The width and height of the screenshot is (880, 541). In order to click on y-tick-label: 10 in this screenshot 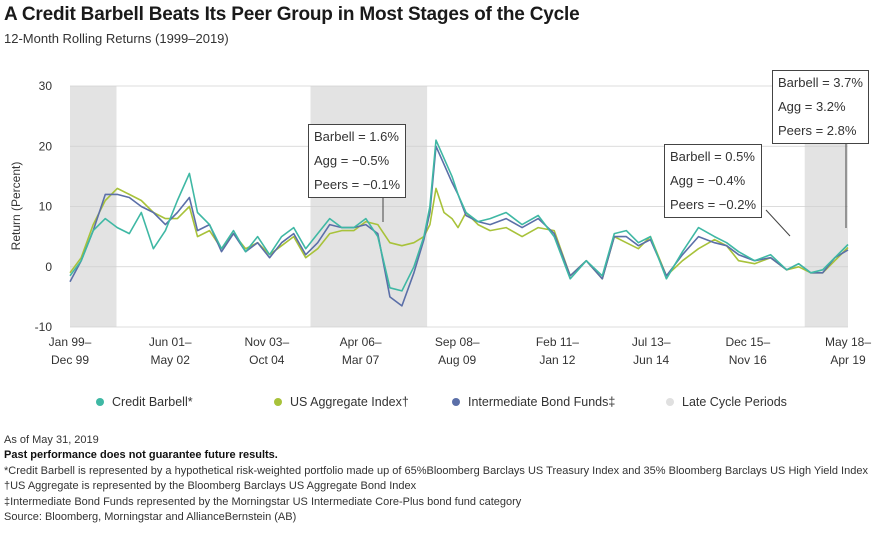, I will do `click(46, 207)`.